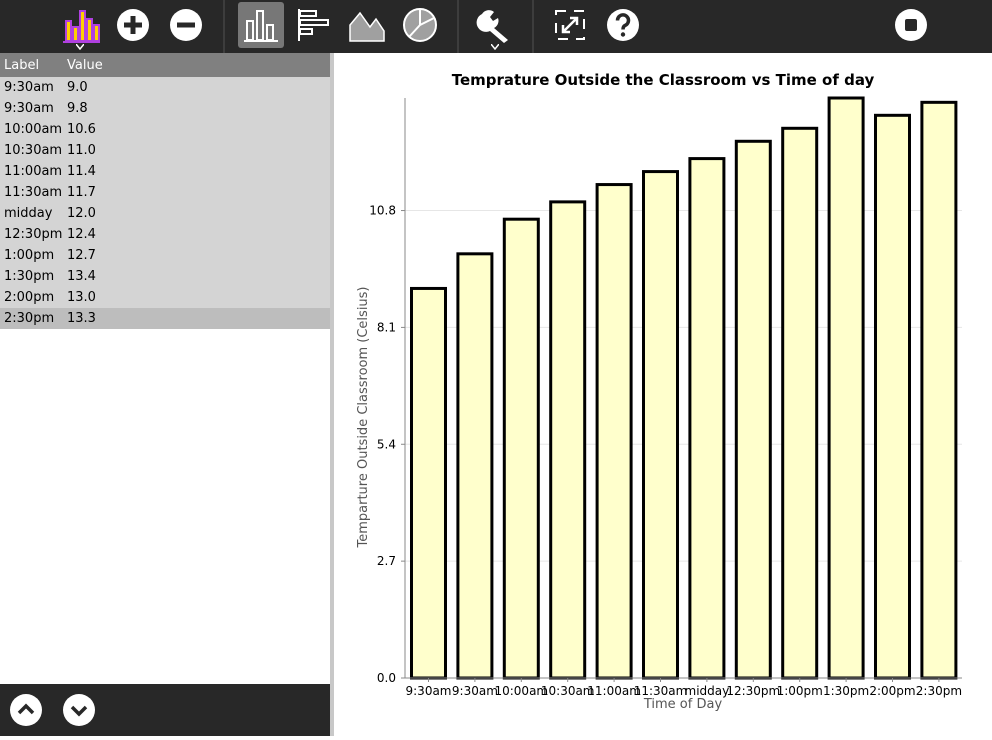 This screenshot has width=992, height=740. What do you see at coordinates (22, 65) in the screenshot?
I see `label-column-header: Label` at bounding box center [22, 65].